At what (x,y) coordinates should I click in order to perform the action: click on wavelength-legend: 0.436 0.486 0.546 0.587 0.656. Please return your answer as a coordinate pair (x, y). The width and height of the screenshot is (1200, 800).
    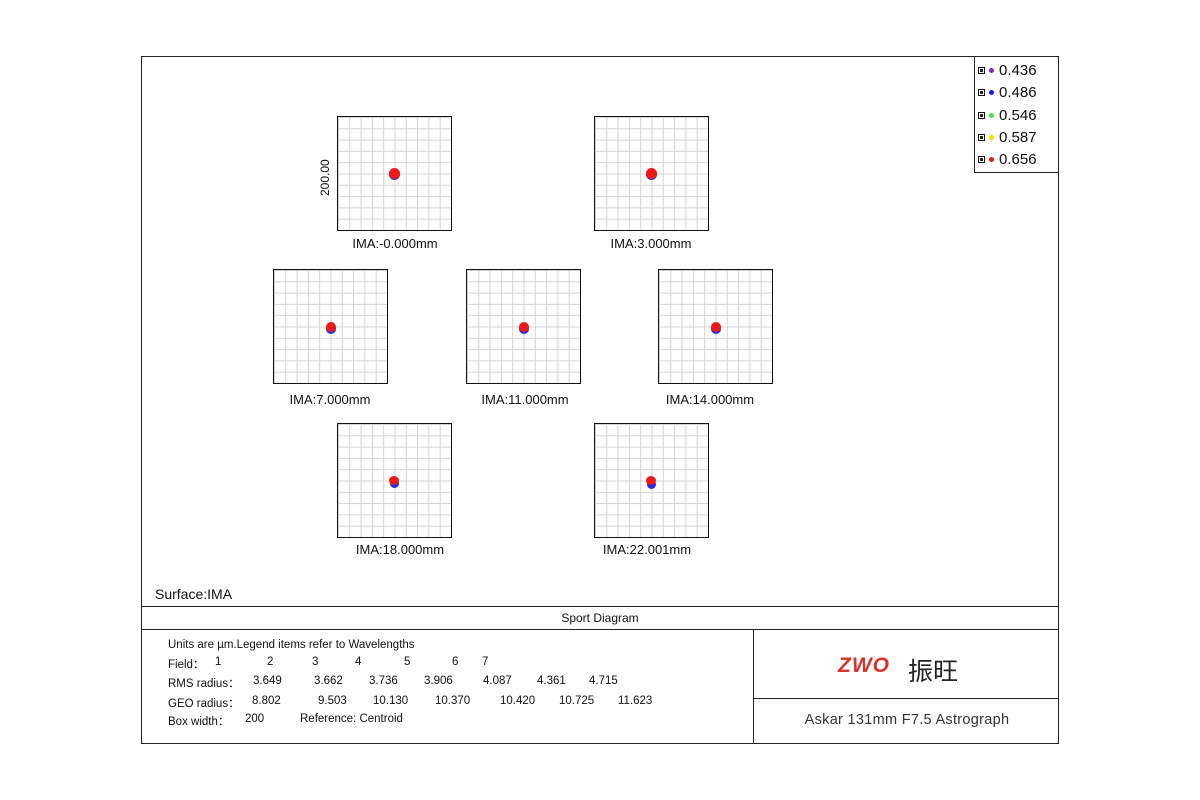
    Looking at the image, I should click on (1016, 115).